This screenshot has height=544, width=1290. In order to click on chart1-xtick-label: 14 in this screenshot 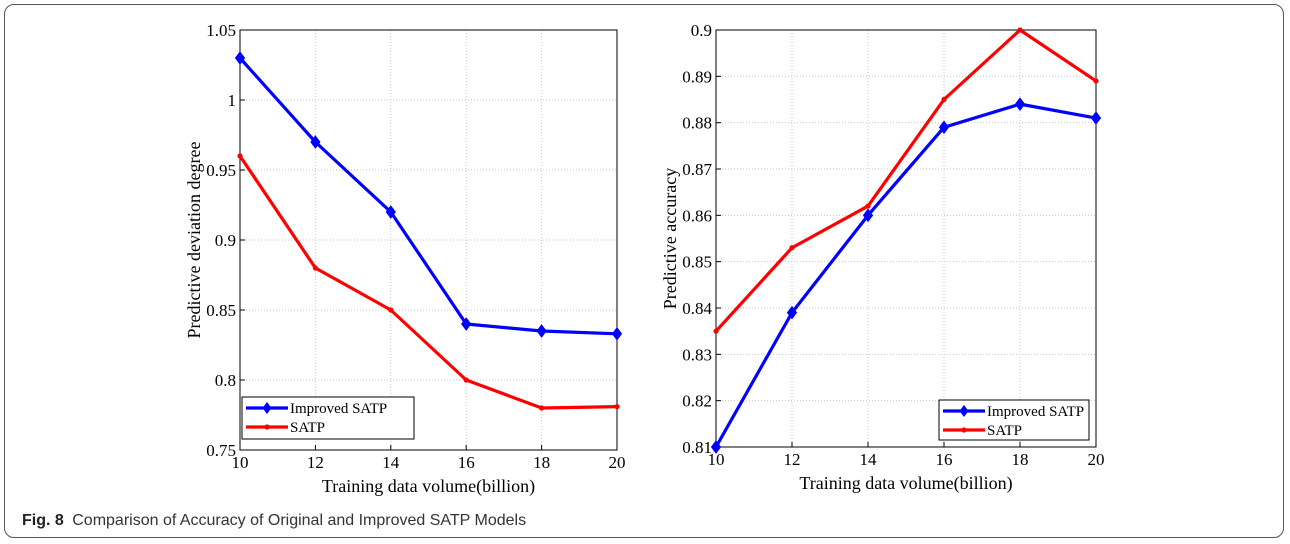, I will do `click(391, 462)`.